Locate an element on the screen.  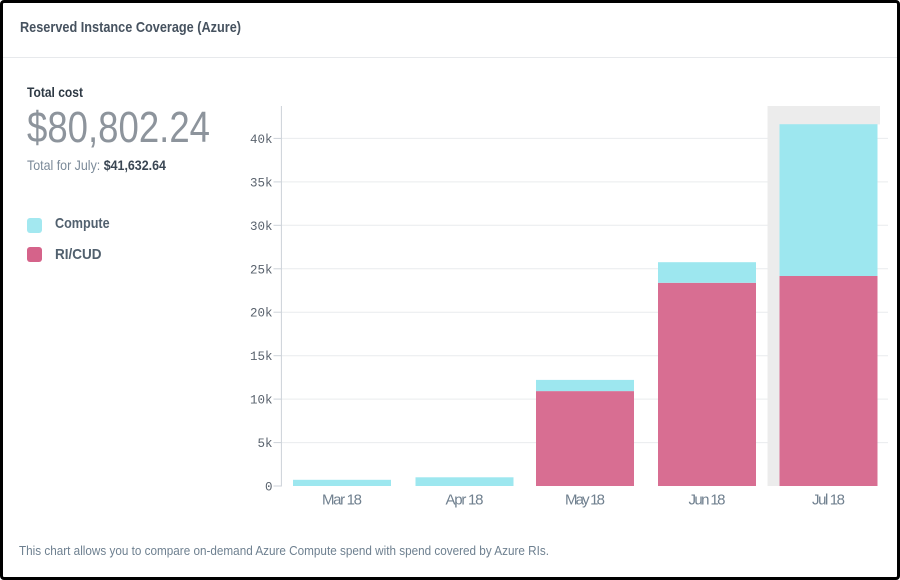
svg-text: 35k is located at coordinates (261, 183).